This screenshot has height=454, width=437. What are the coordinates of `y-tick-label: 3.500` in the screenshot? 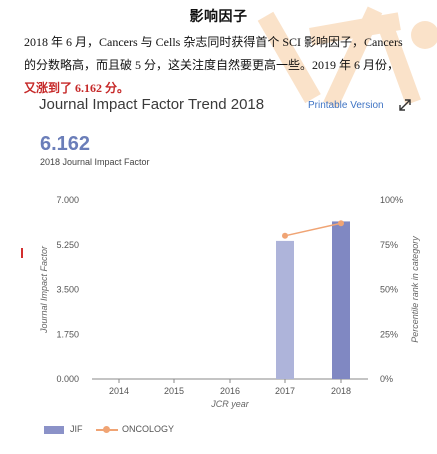 It's located at (67, 290).